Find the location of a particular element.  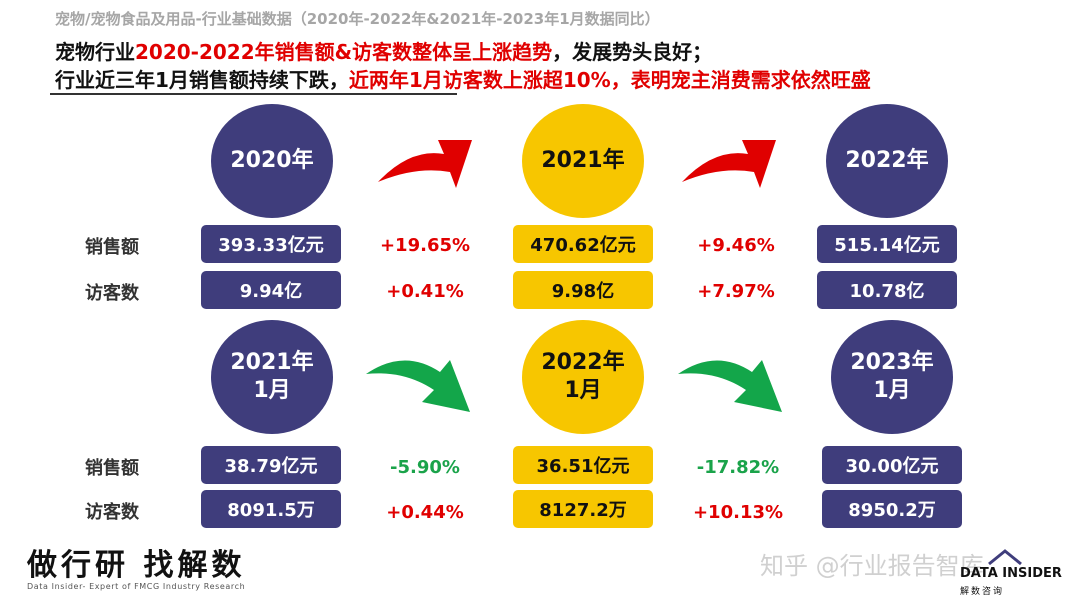

value-box-sales: 470.62亿元 is located at coordinates (583, 244).